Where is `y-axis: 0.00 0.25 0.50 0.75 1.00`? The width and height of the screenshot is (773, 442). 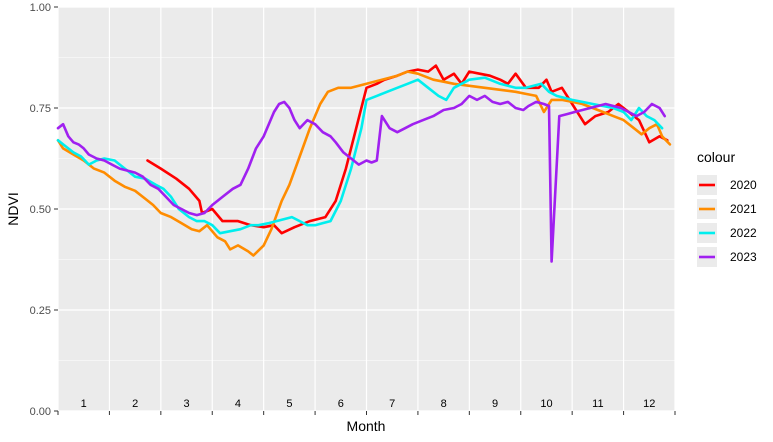 y-axis: 0.00 0.25 0.50 0.75 1.00 is located at coordinates (44, 210).